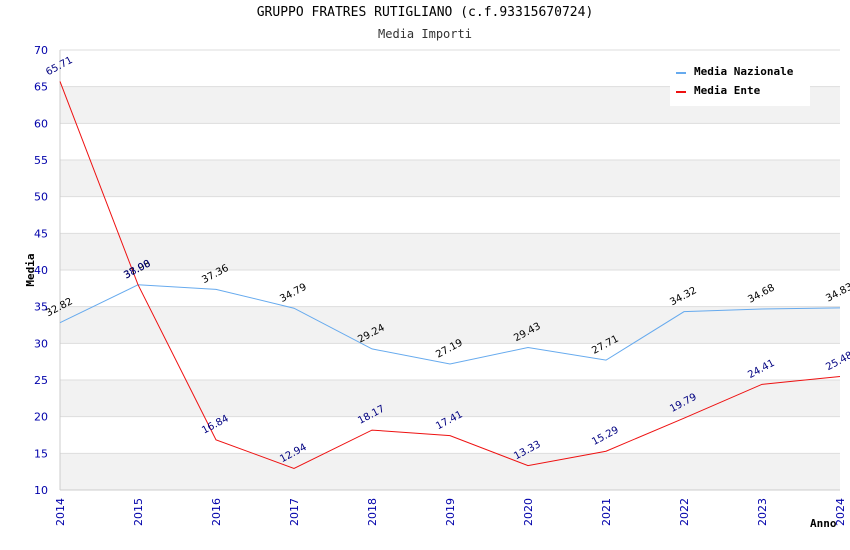  I want to click on y-tick-label: 40, so click(41, 270).